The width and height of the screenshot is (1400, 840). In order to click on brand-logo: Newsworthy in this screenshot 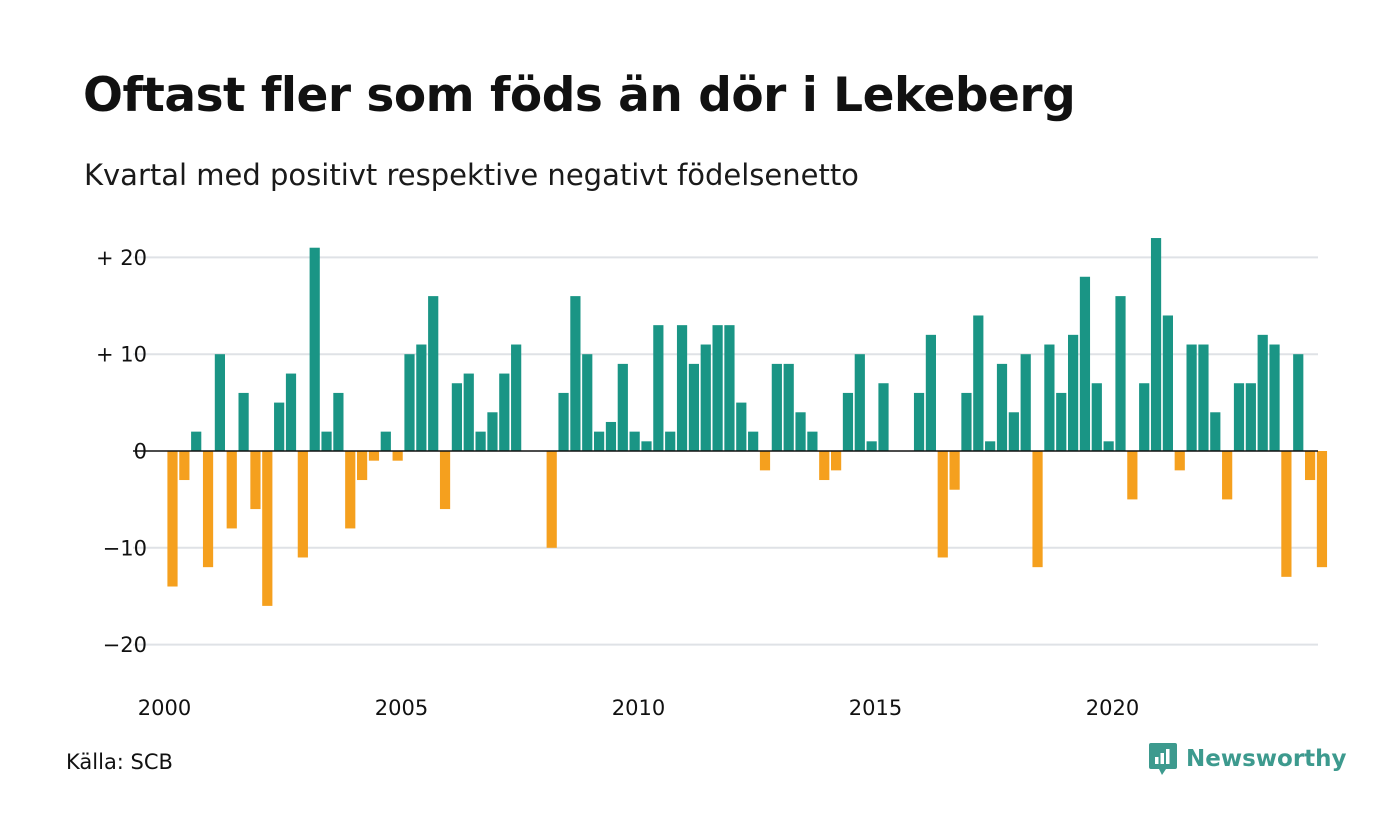, I will do `click(1247, 759)`.